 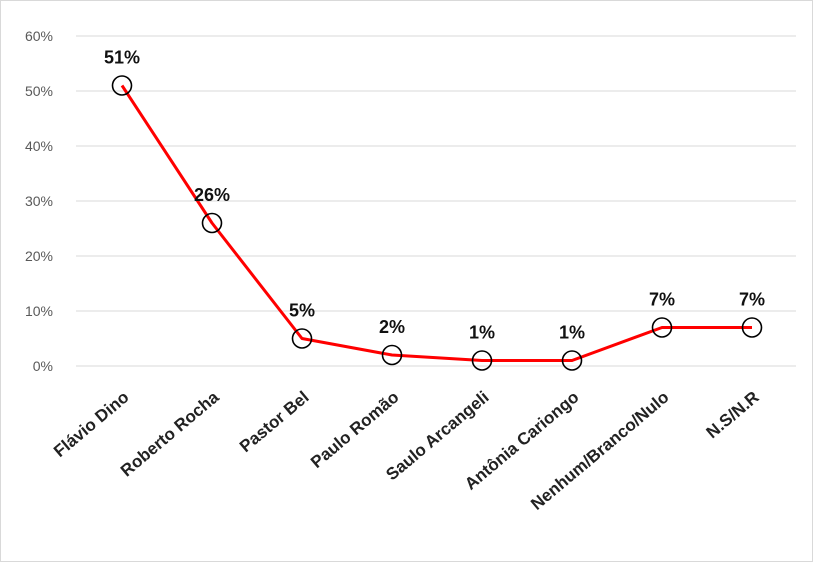 What do you see at coordinates (91, 424) in the screenshot?
I see `x-tick-label: Flávio Dino` at bounding box center [91, 424].